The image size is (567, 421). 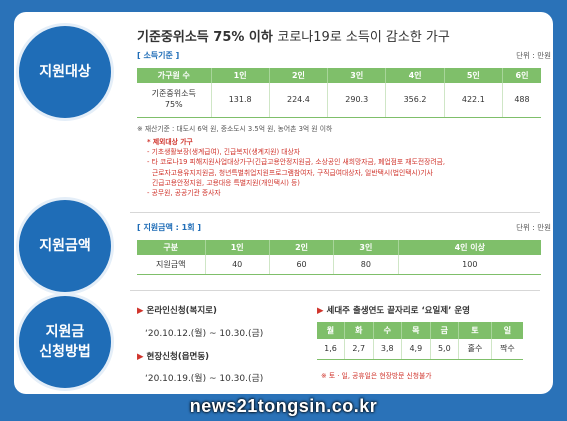 I want to click on weekday-digit: 5,0, so click(x=445, y=349).